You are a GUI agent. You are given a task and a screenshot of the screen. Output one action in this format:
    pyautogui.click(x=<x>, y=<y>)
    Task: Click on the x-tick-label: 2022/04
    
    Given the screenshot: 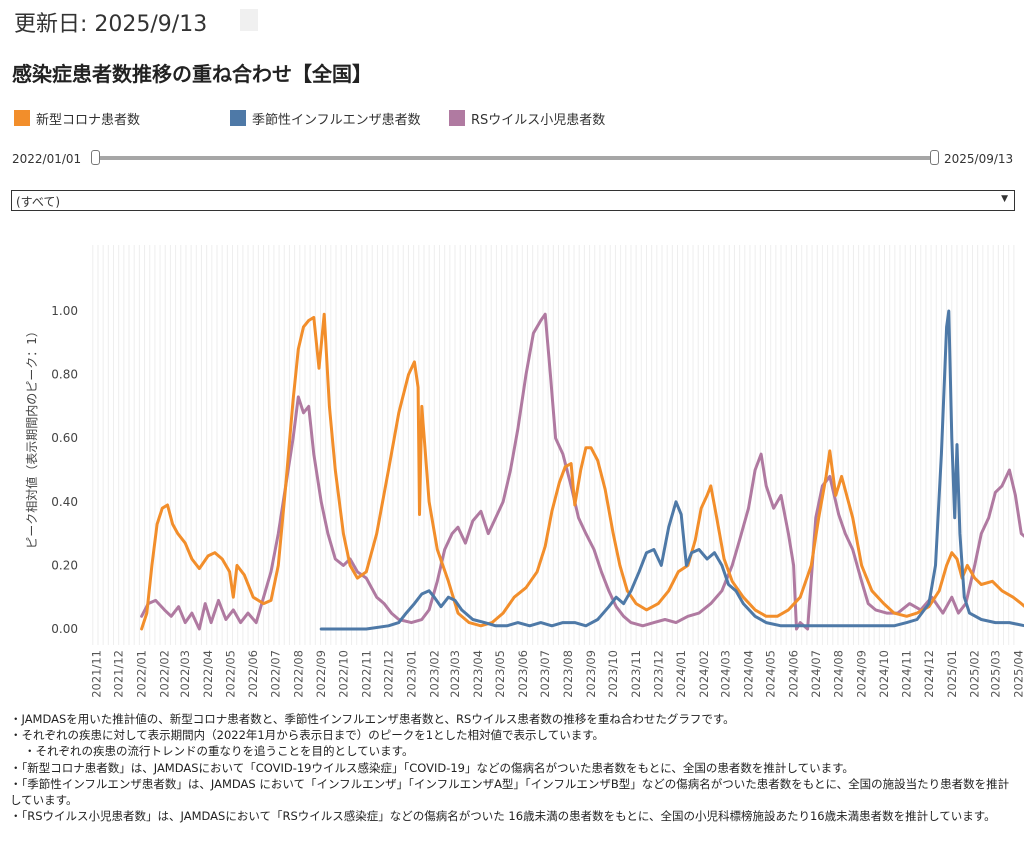 What is the action you would take?
    pyautogui.click(x=208, y=674)
    